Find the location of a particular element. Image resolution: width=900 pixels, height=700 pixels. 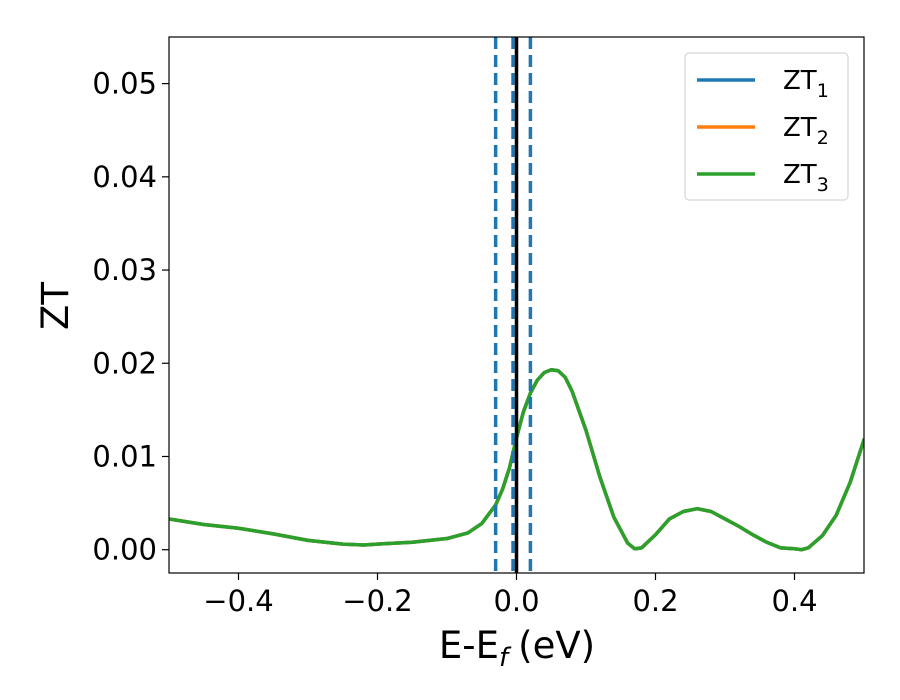

x-tick-label: 0.4 is located at coordinates (794, 601).